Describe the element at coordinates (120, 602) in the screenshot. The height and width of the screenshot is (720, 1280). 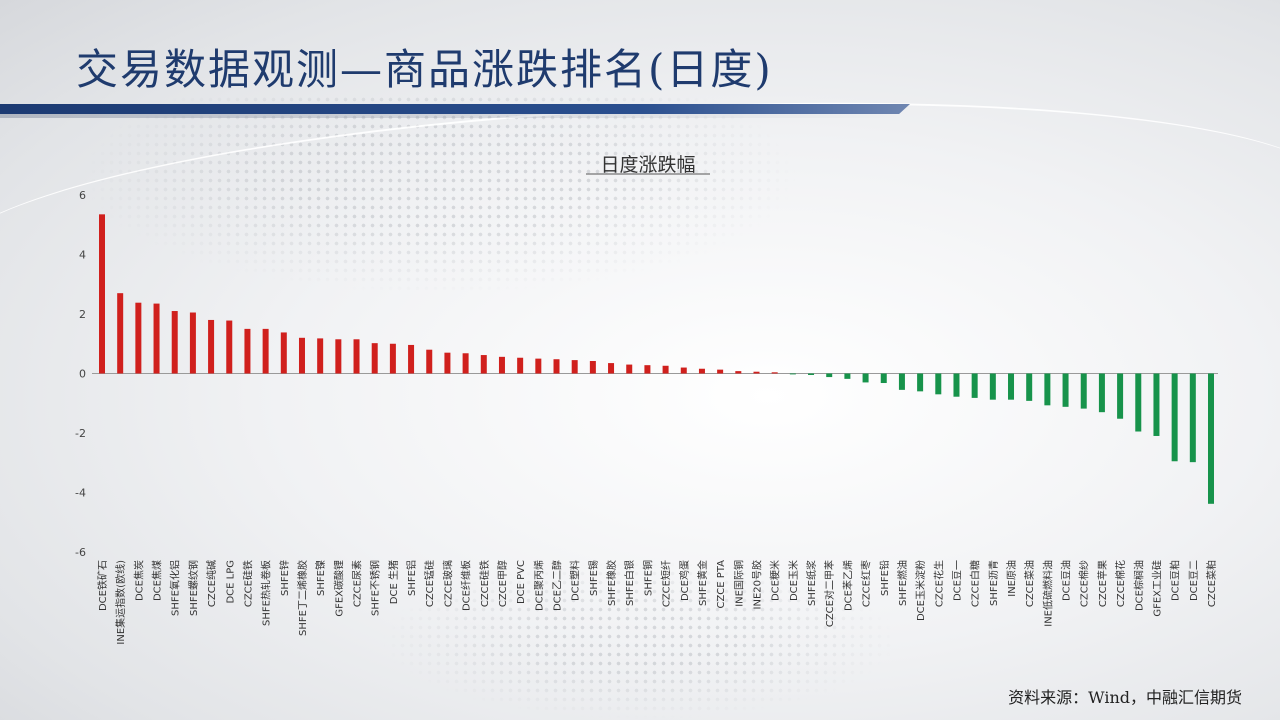
I see `x-tick-label: INE集运指数(欧线)` at that location.